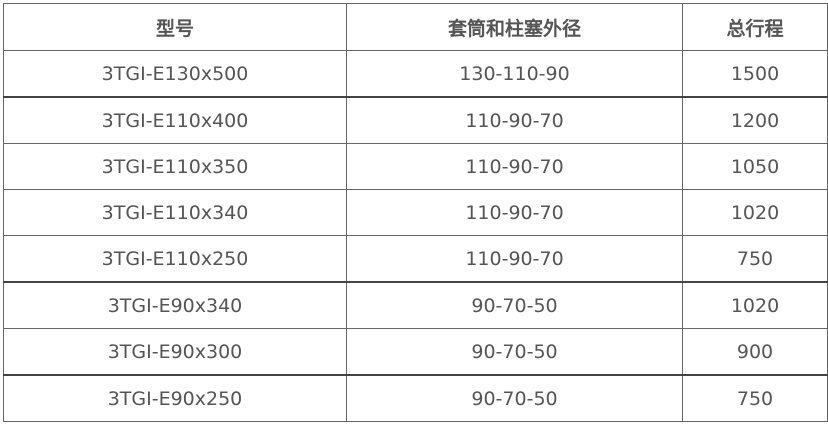 The image size is (828, 426). I want to click on table-row: 3TGI-E110x350 110-90-70 1050, so click(415, 166).